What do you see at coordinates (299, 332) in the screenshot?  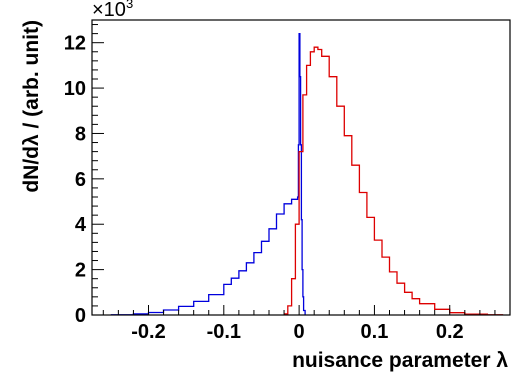 I see `x-tick-label: 0` at bounding box center [299, 332].